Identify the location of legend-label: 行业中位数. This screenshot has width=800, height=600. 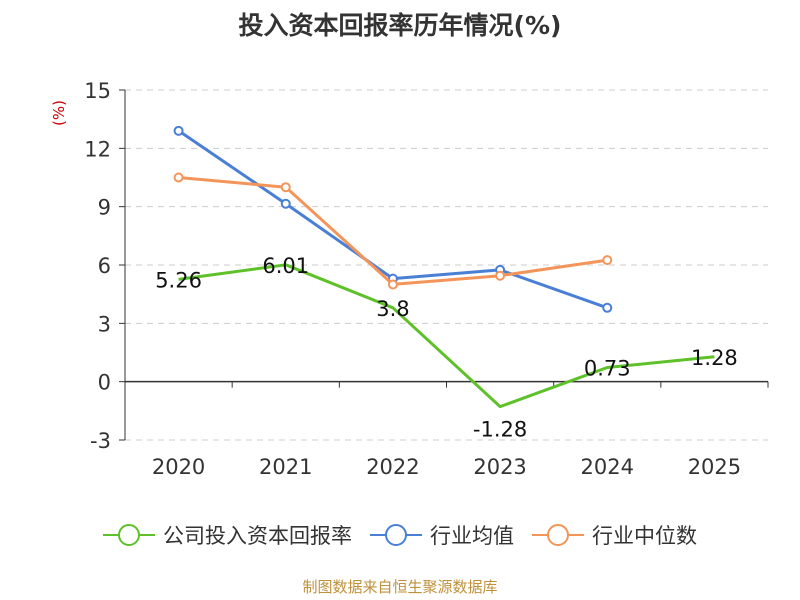
(644, 536).